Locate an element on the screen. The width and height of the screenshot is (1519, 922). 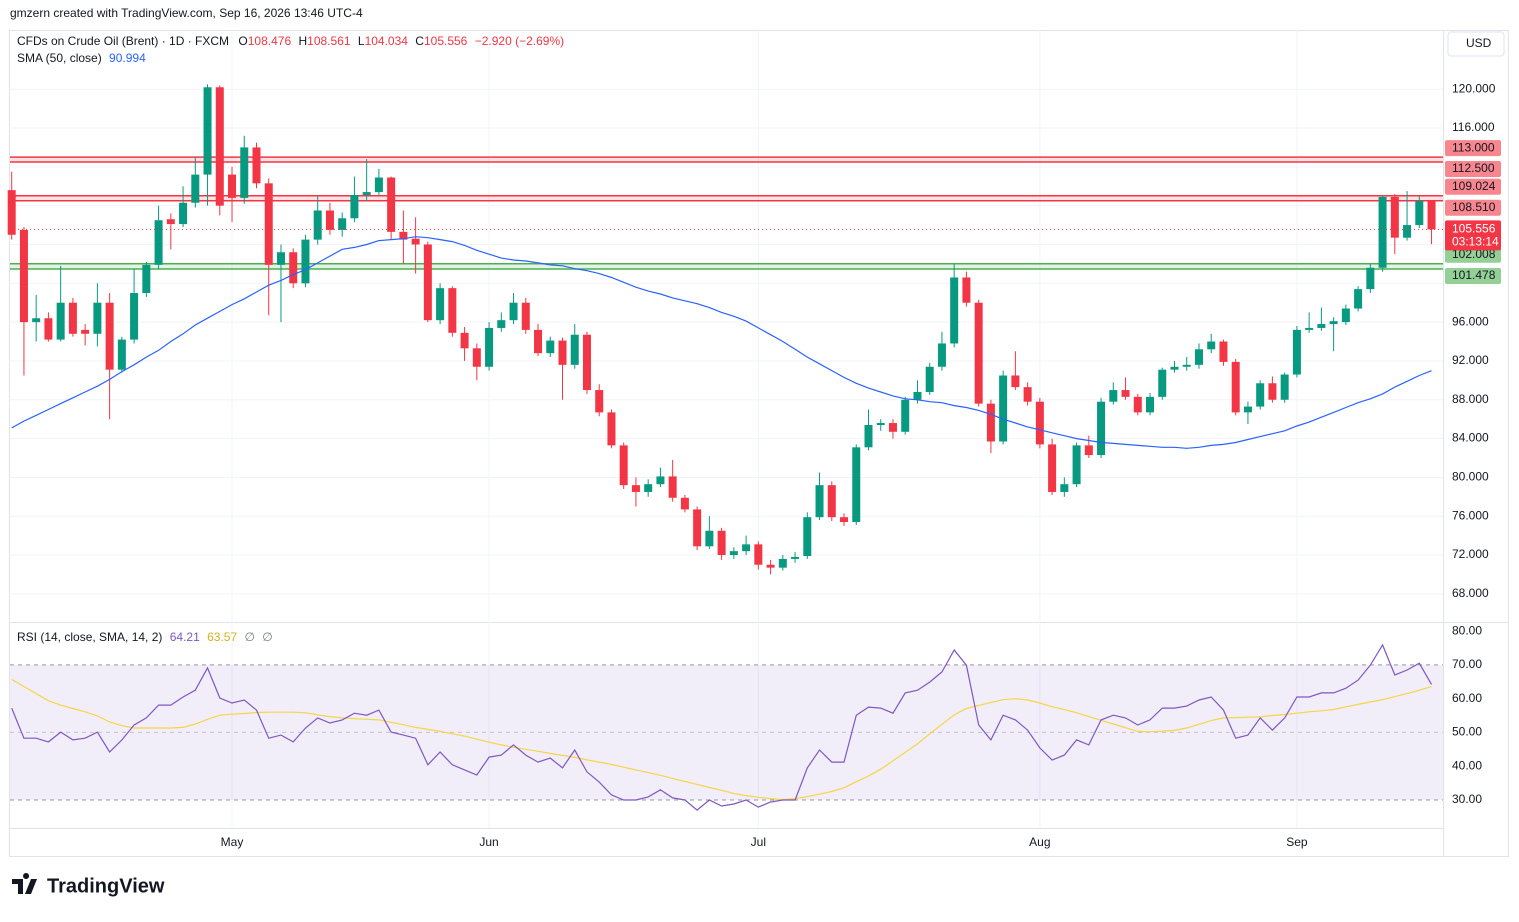
y-tick-label: 88.000 is located at coordinates (1470, 399).